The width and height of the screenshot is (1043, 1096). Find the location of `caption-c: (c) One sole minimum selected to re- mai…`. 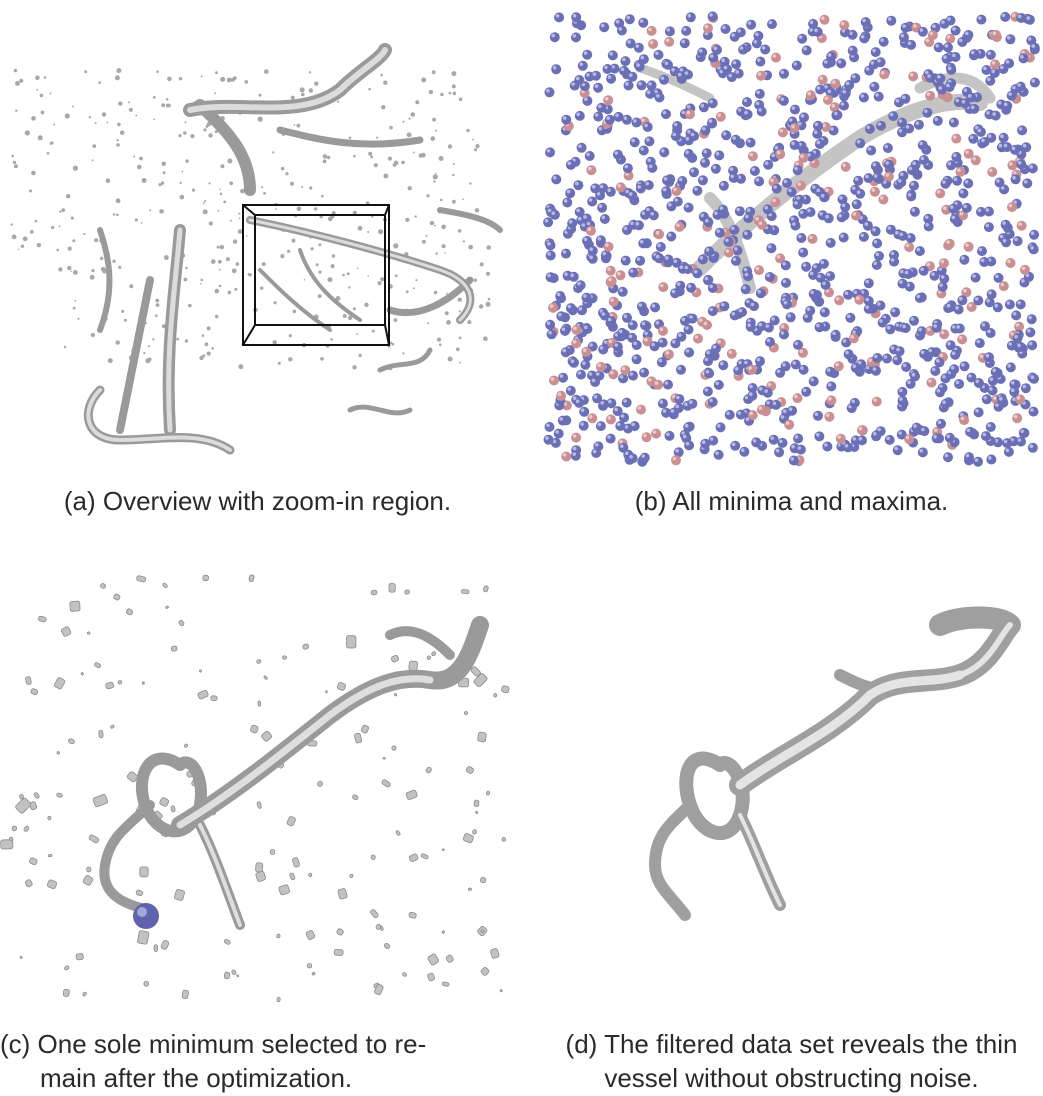

caption-c: (c) One sole minimum selected to re- mai… is located at coordinates (257, 1061).